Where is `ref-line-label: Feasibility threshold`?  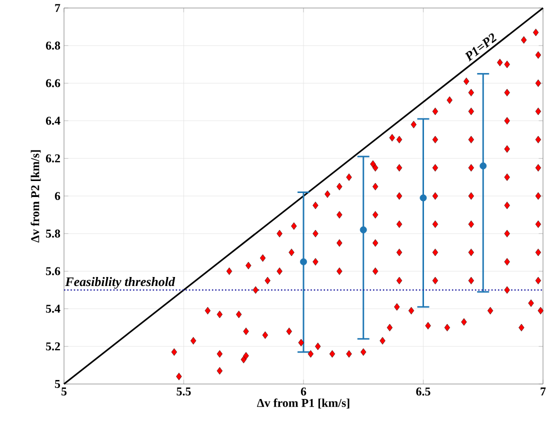 ref-line-label: Feasibility threshold is located at coordinates (120, 283).